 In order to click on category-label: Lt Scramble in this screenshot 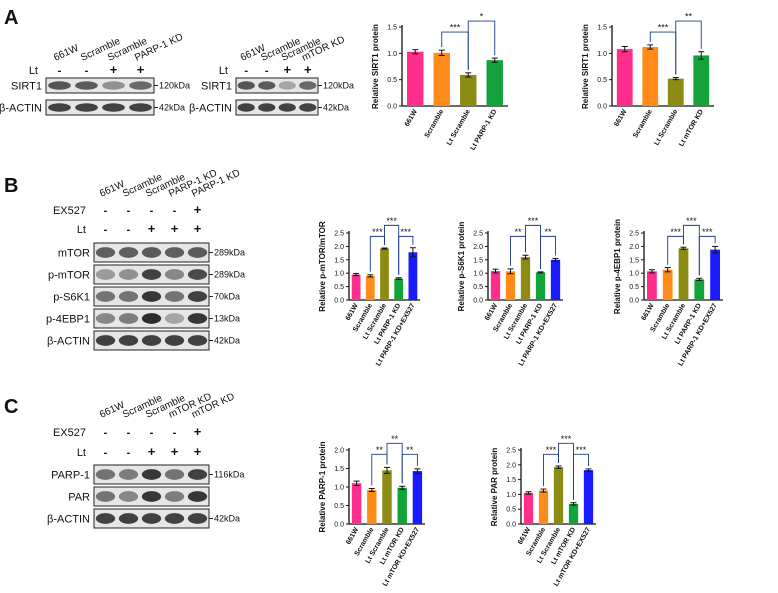, I will do `click(459, 127)`.